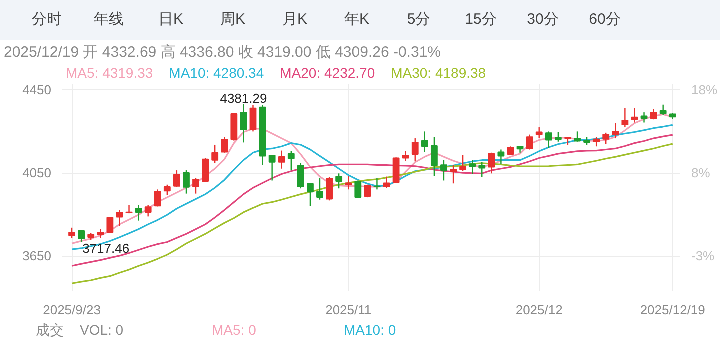 This screenshot has height=340, width=720. I want to click on annotation: 4381.29, so click(244, 98).